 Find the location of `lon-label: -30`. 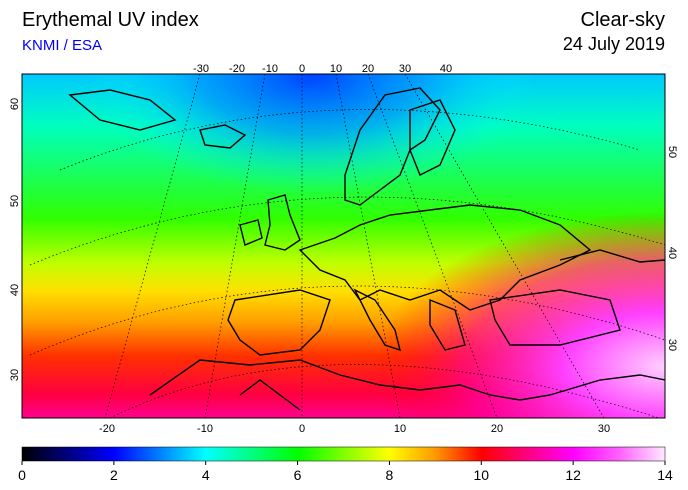

lon-label: -30 is located at coordinates (201, 69).